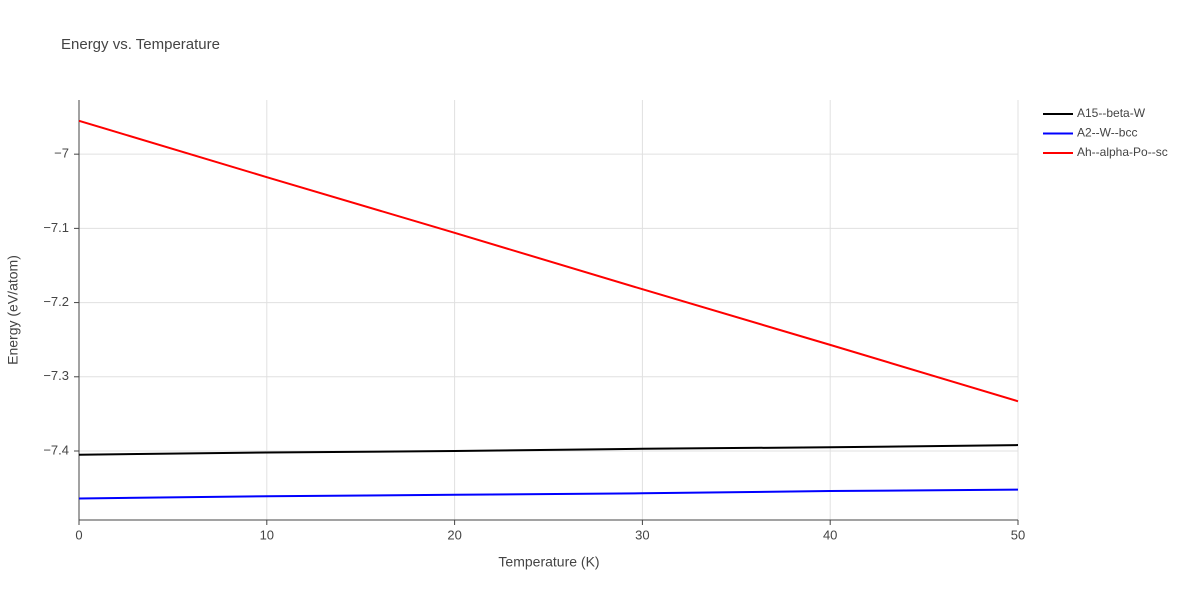 Image resolution: width=1200 pixels, height=600 pixels. Describe the element at coordinates (61, 153) in the screenshot. I see `y-tick-label: −7` at that location.